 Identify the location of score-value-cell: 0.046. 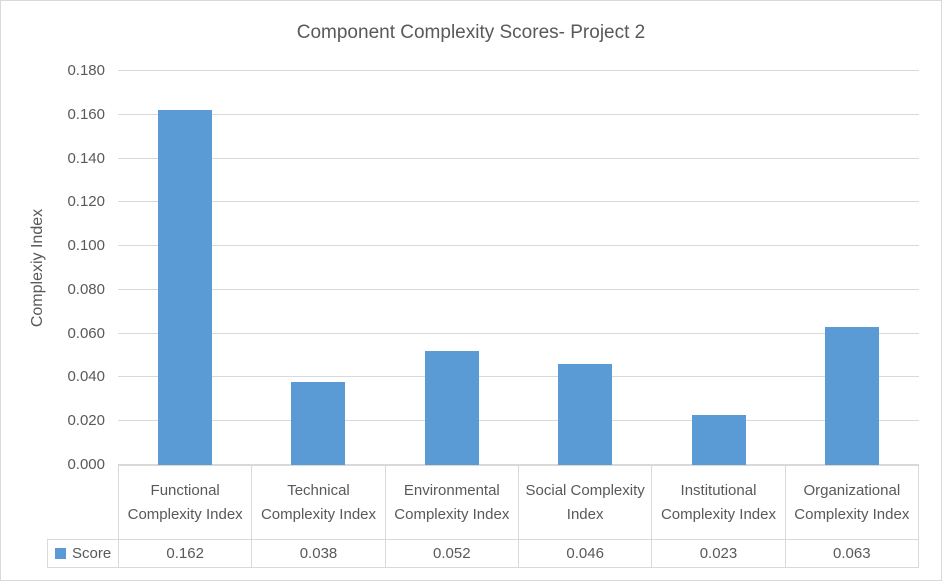
(584, 553).